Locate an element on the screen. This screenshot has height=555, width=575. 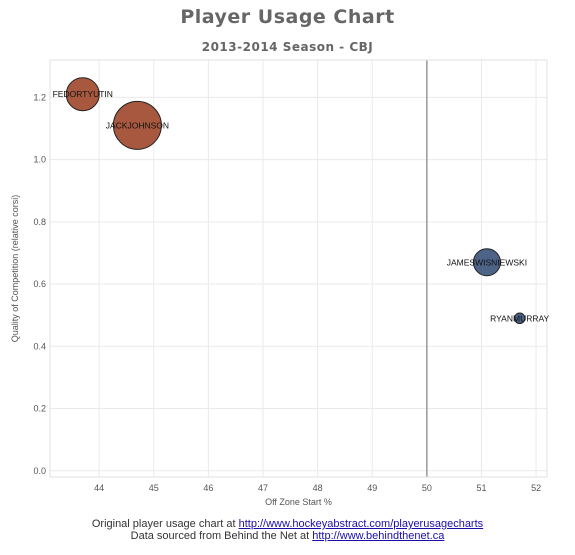
y-axis-label: Quality of Competition (relative corsi) is located at coordinates (15, 269).